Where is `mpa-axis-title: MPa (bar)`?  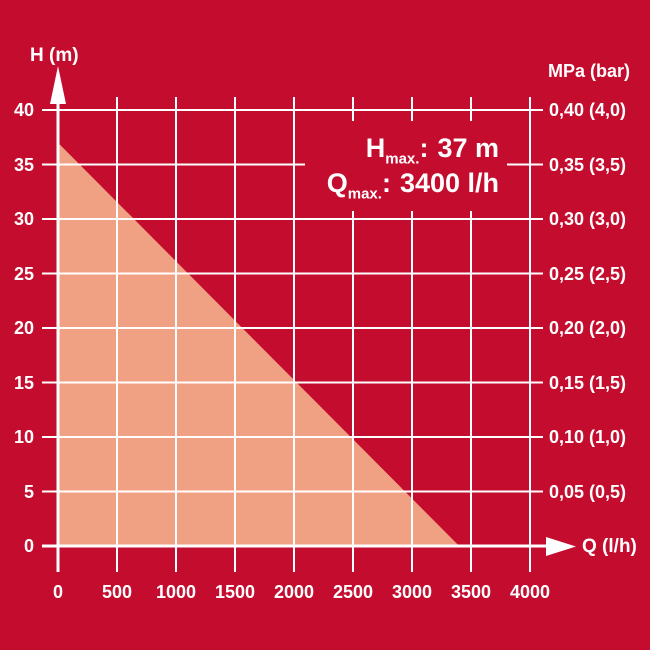 mpa-axis-title: MPa (bar) is located at coordinates (589, 71).